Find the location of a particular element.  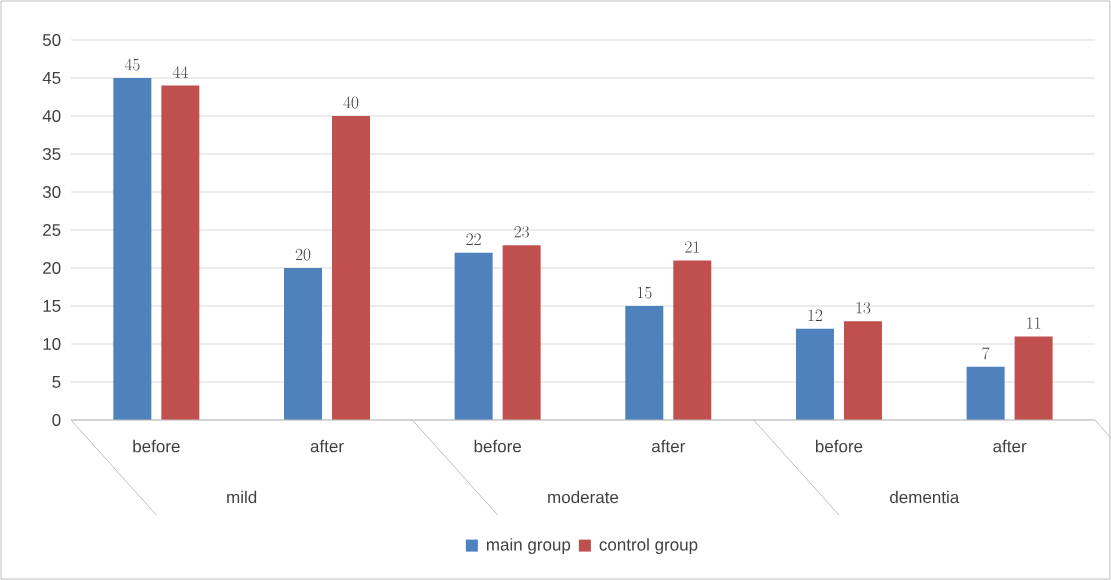

data-label: 13 is located at coordinates (863, 307).